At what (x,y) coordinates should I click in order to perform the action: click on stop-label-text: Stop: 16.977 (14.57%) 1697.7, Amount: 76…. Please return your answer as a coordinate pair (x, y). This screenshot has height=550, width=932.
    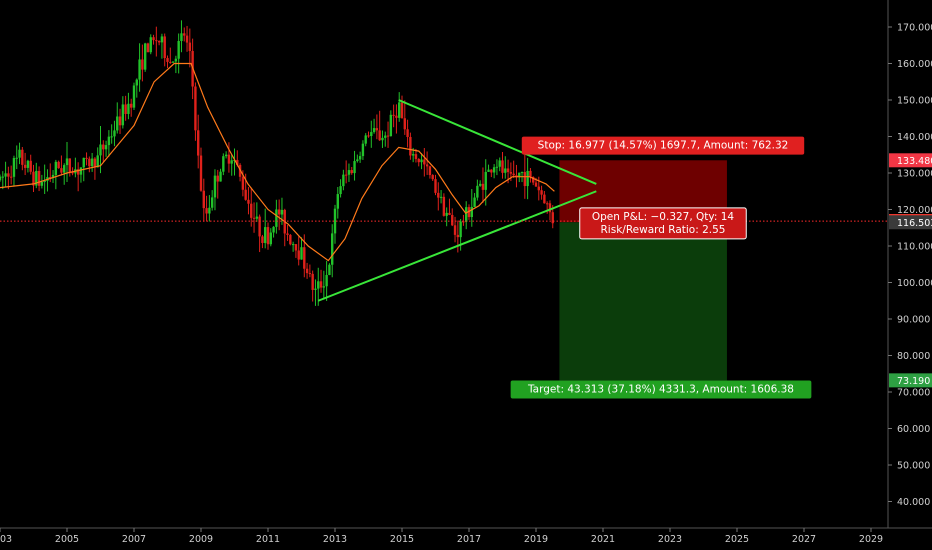
    Looking at the image, I should click on (663, 146).